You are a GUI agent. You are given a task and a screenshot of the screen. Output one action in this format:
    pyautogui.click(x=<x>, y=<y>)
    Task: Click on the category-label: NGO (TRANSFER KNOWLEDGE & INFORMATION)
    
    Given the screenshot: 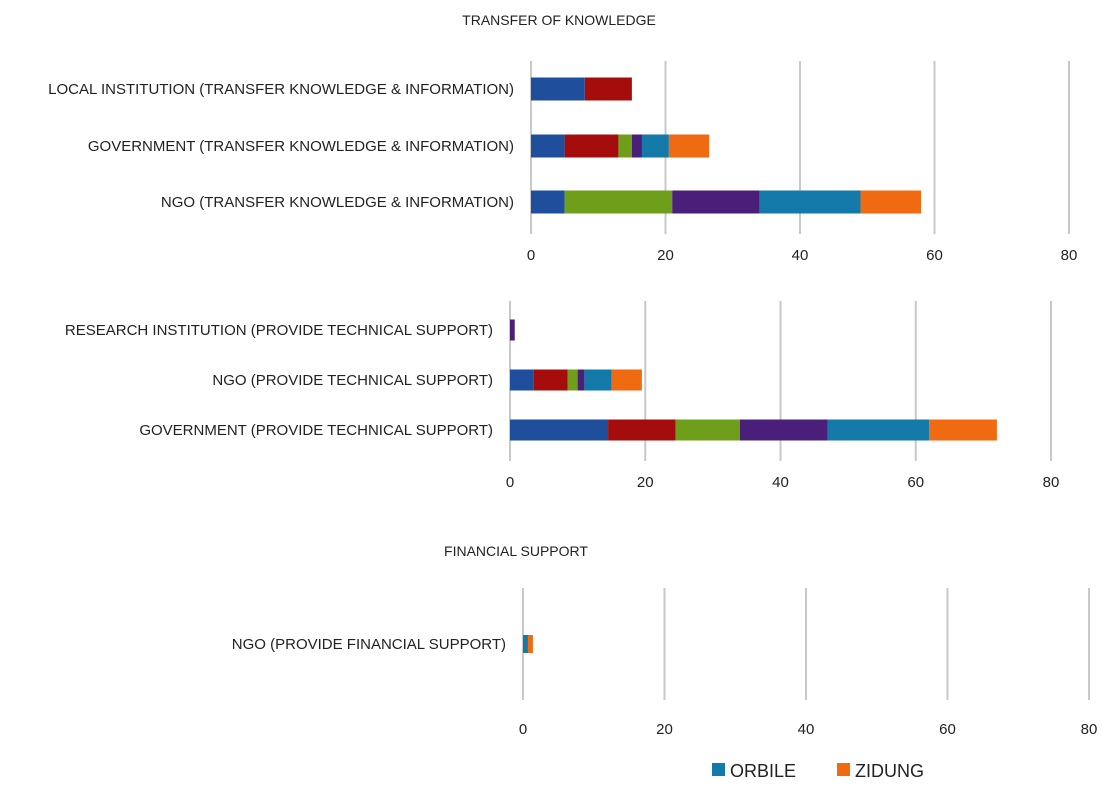 What is the action you would take?
    pyautogui.click(x=337, y=202)
    